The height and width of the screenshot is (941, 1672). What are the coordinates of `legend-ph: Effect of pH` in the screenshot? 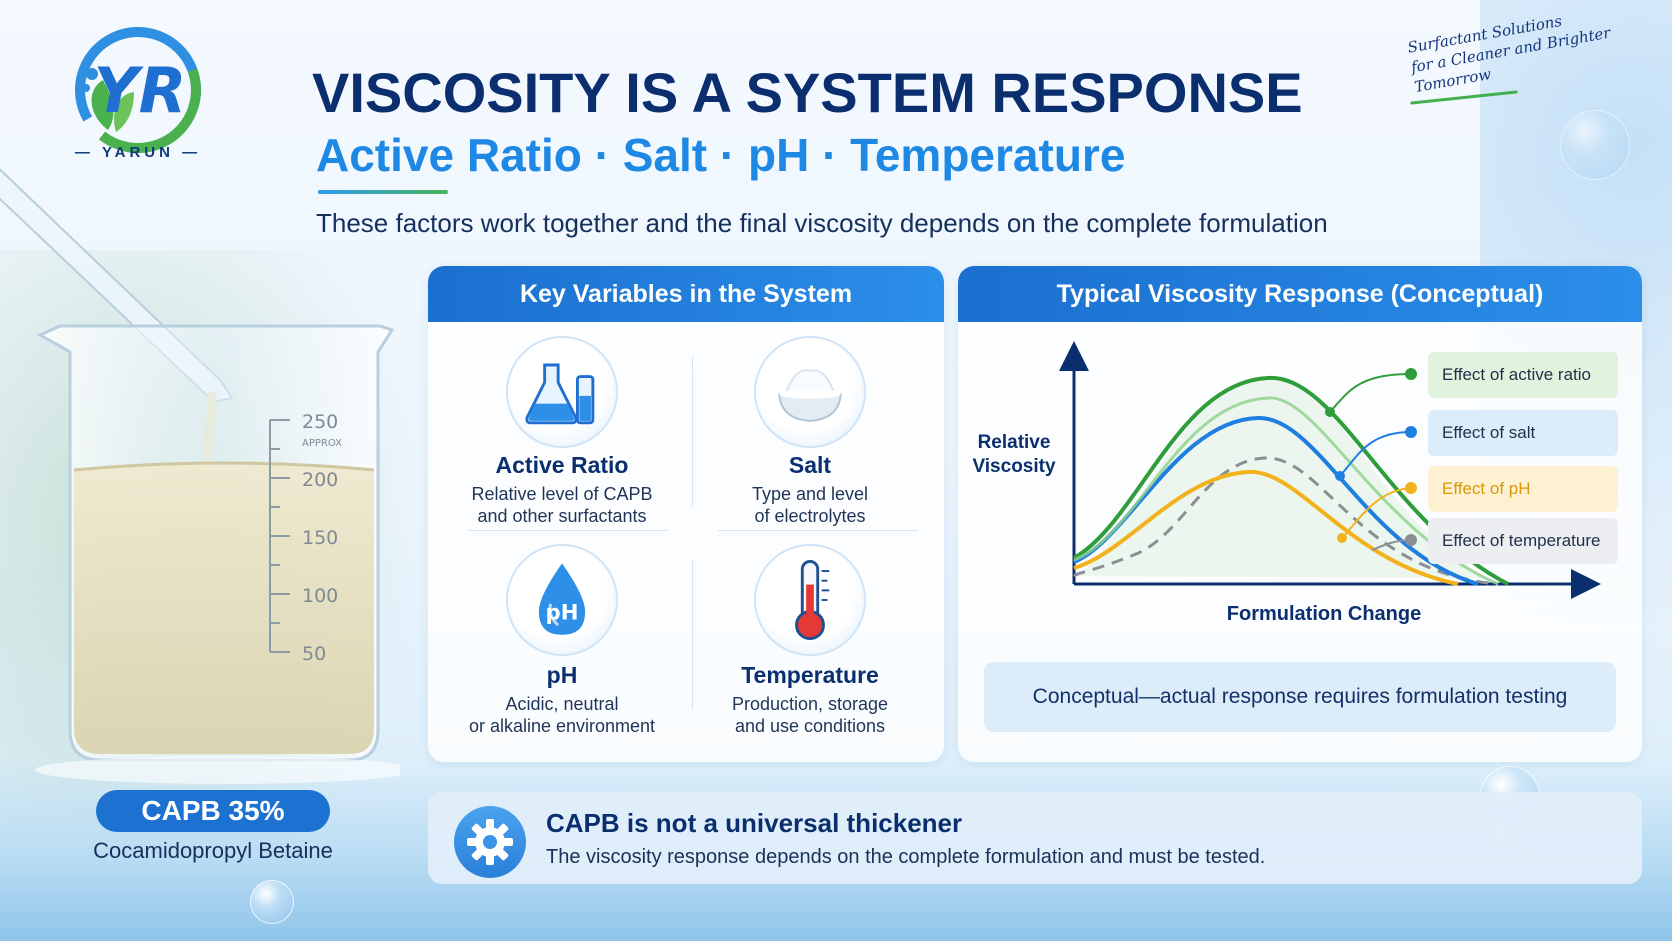 It's located at (1523, 489).